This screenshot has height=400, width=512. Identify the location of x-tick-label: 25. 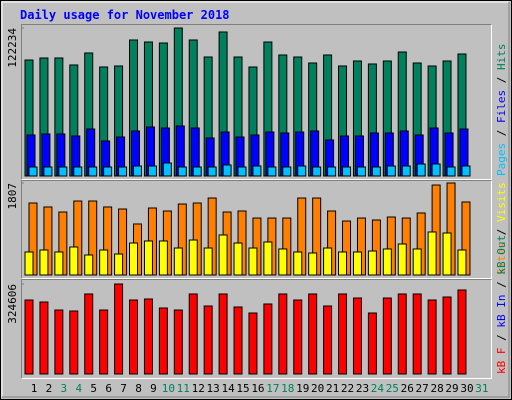
(392, 388).